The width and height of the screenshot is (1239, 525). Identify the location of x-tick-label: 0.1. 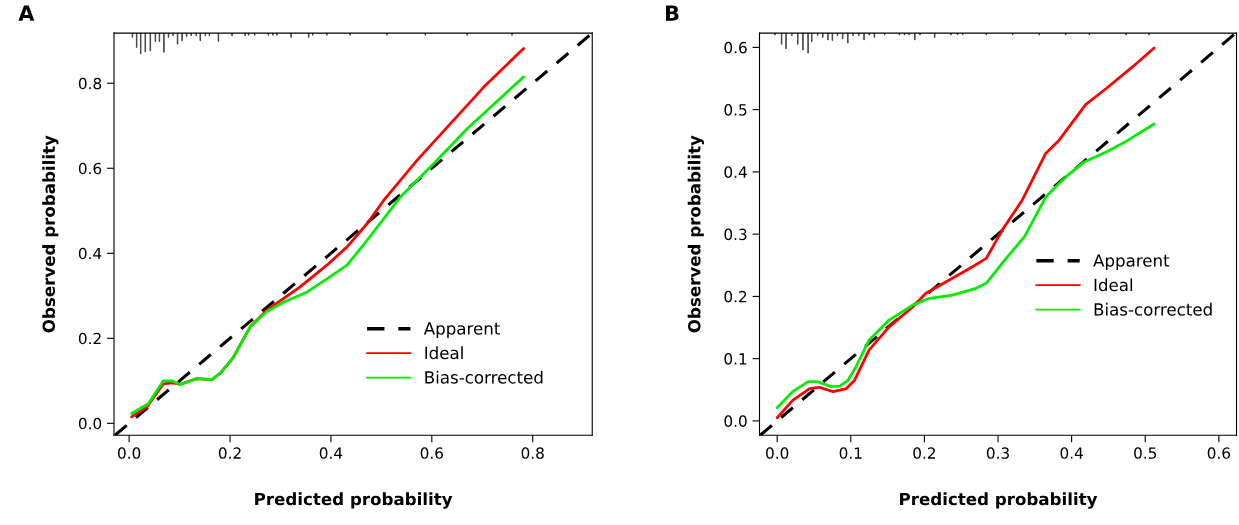
(850, 453).